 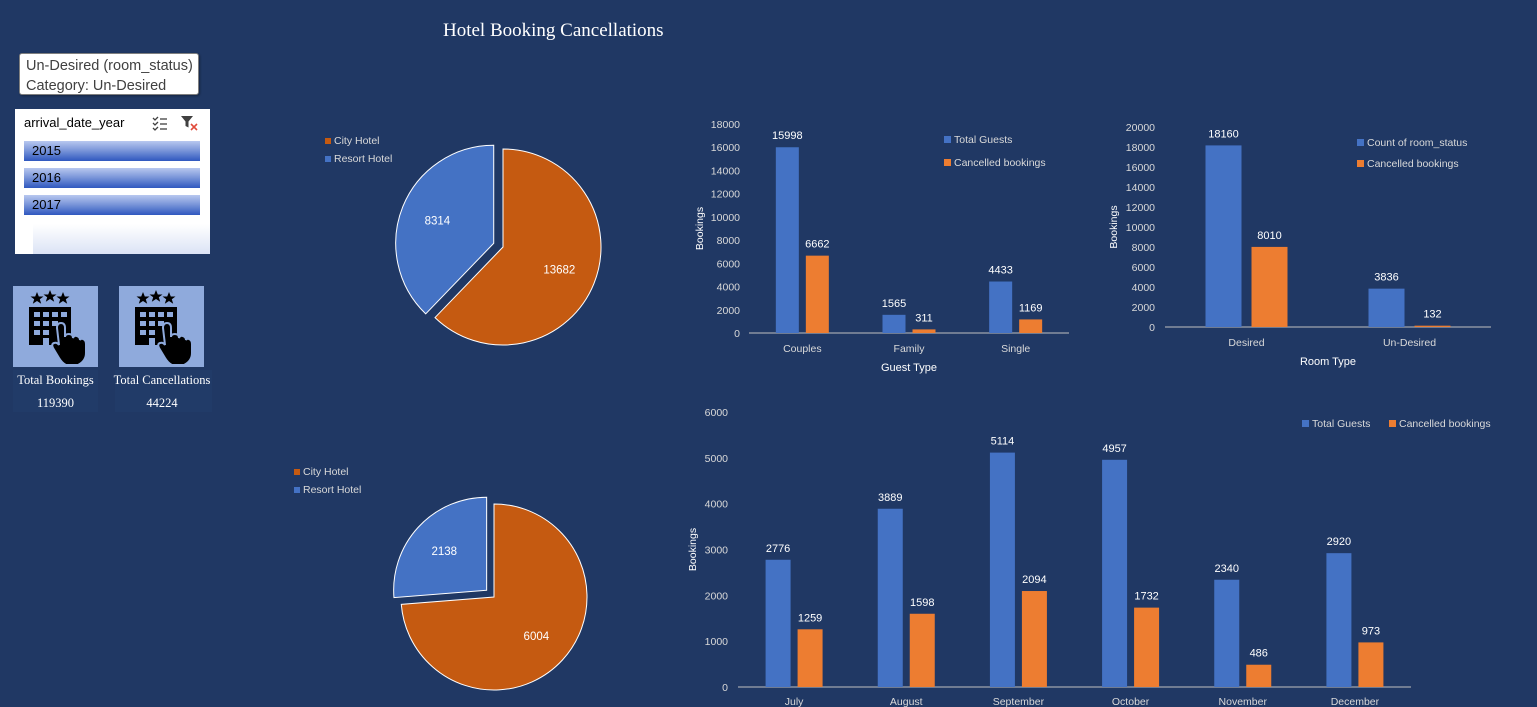 What do you see at coordinates (112, 151) in the screenshot?
I see `slicer-item-2015: 2015` at bounding box center [112, 151].